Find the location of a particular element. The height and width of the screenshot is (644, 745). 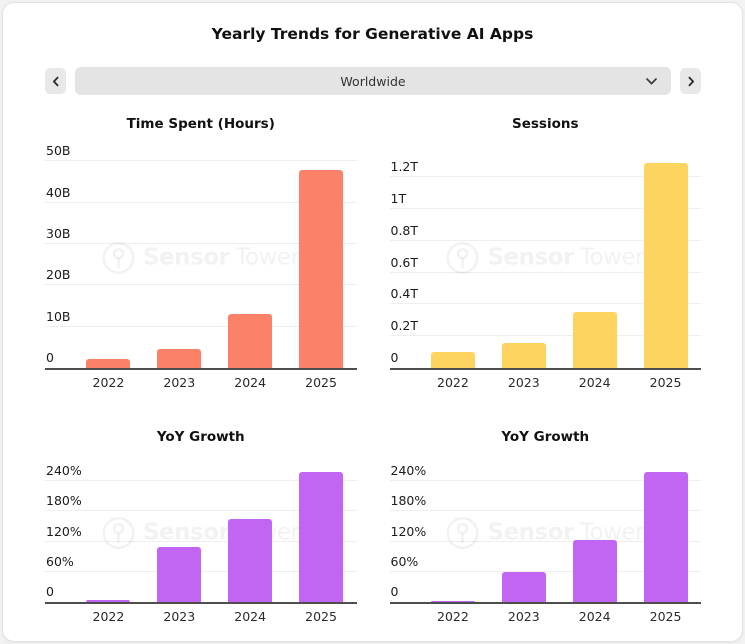

y-axis-tick-label: 40B is located at coordinates (58, 192).